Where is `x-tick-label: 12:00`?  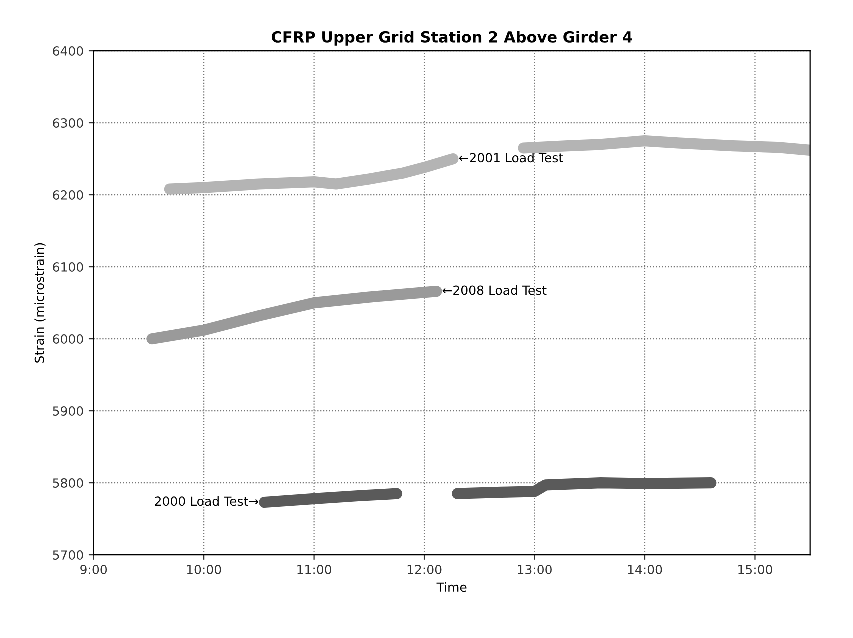 x-tick-label: 12:00 is located at coordinates (425, 569).